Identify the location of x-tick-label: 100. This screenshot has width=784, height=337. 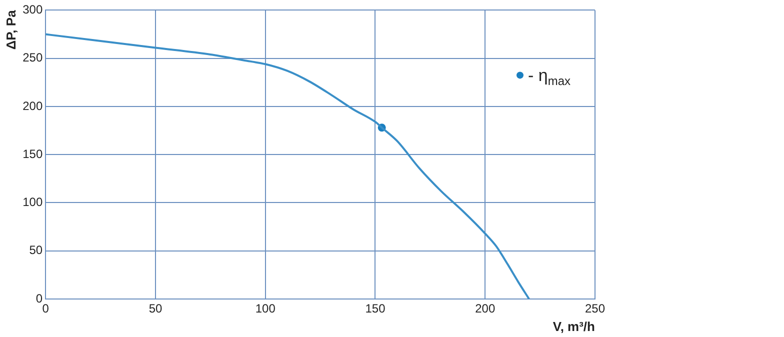
(265, 309).